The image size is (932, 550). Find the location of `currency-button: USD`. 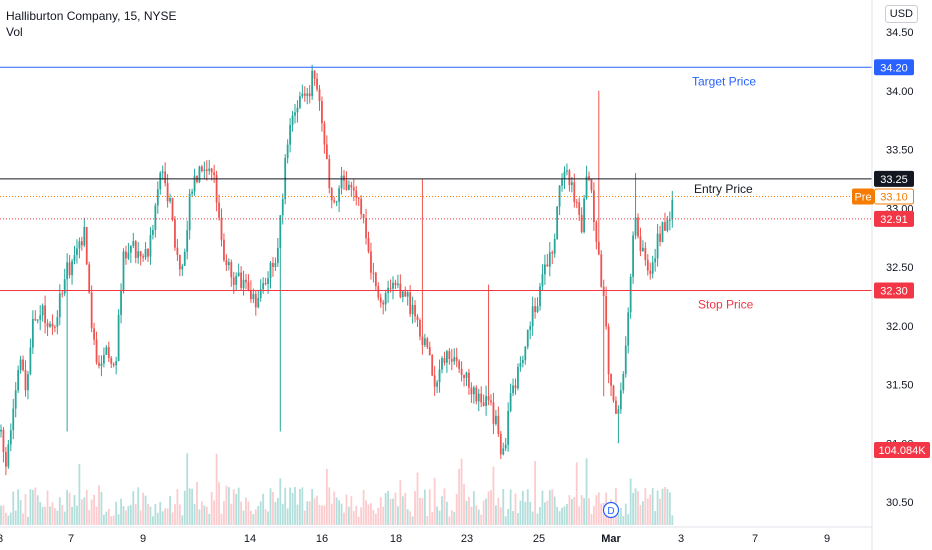

currency-button: USD is located at coordinates (901, 14).